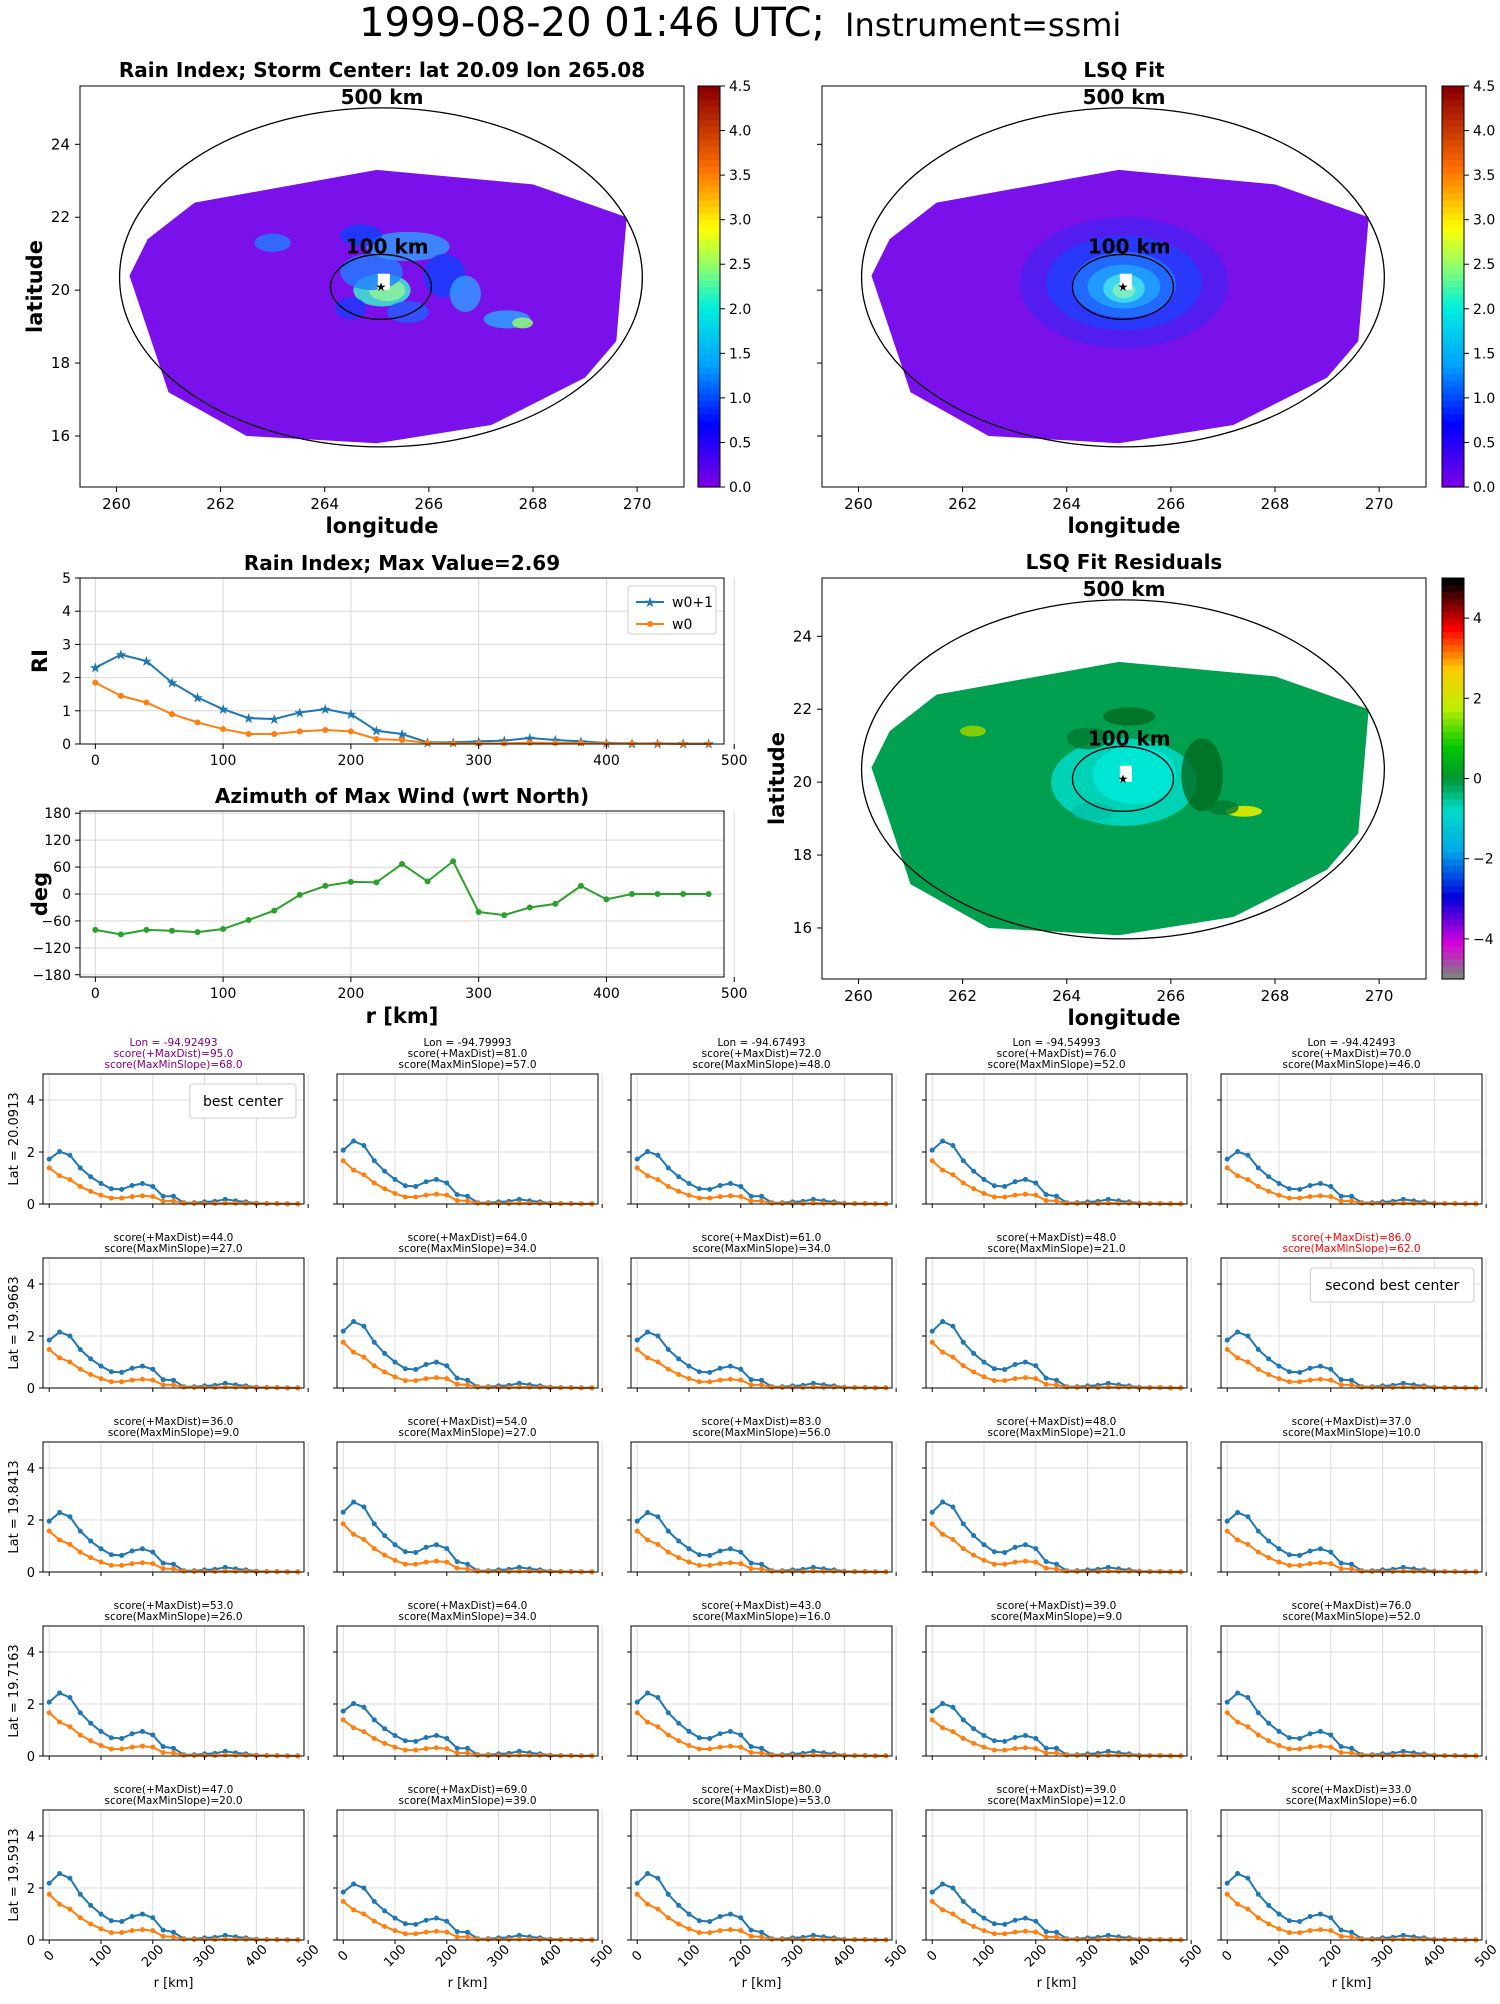 The image size is (1500, 2004). I want to click on x-axis-label: r [km], so click(1352, 1983).